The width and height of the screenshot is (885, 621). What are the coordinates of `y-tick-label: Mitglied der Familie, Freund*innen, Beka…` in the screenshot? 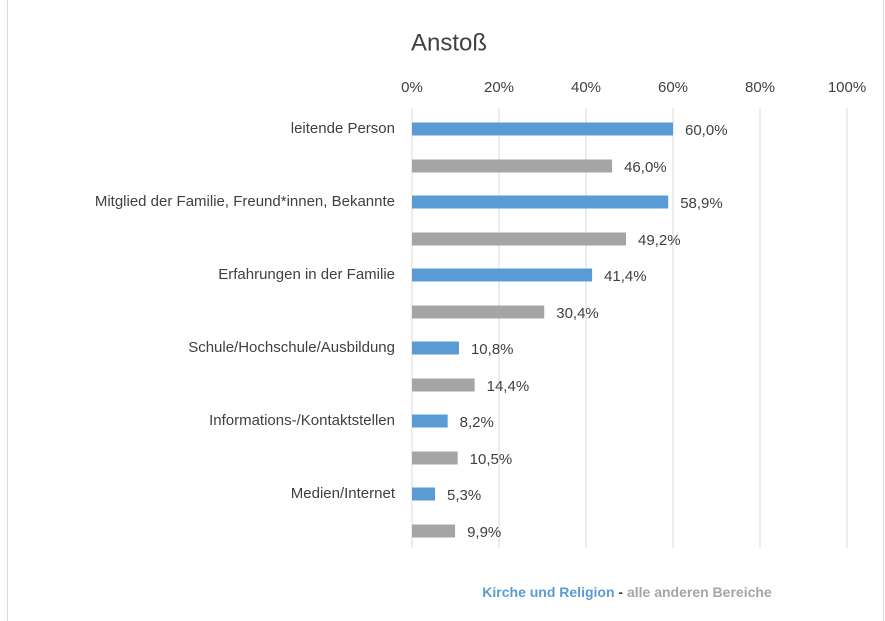 It's located at (245, 201).